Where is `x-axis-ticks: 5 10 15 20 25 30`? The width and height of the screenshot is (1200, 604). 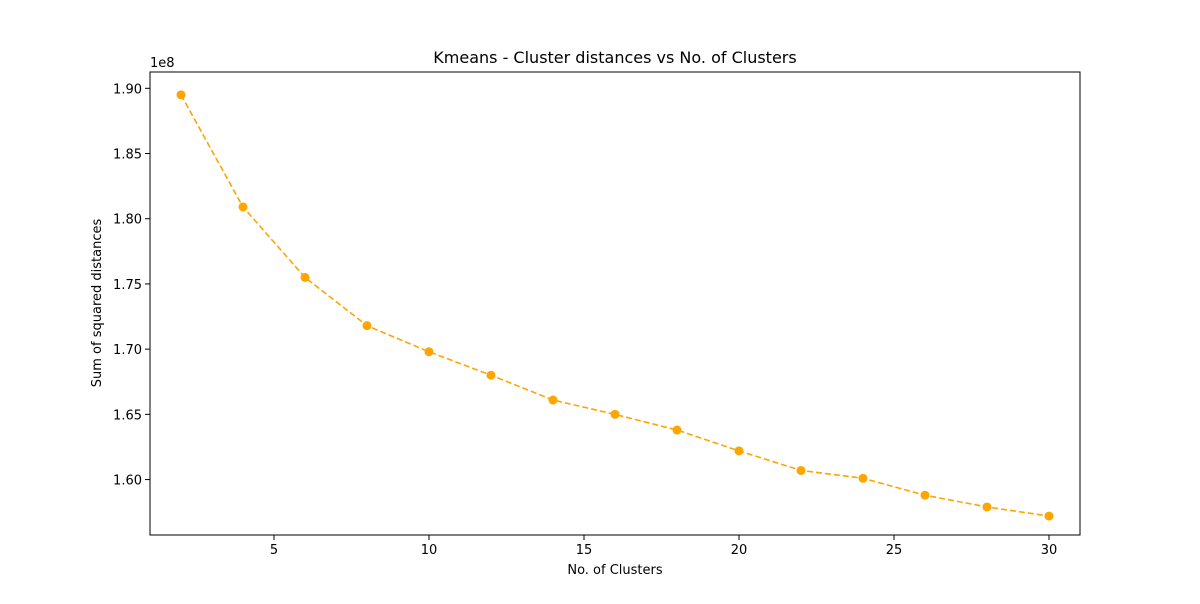
x-axis-ticks: 5 10 15 20 25 30 is located at coordinates (663, 546).